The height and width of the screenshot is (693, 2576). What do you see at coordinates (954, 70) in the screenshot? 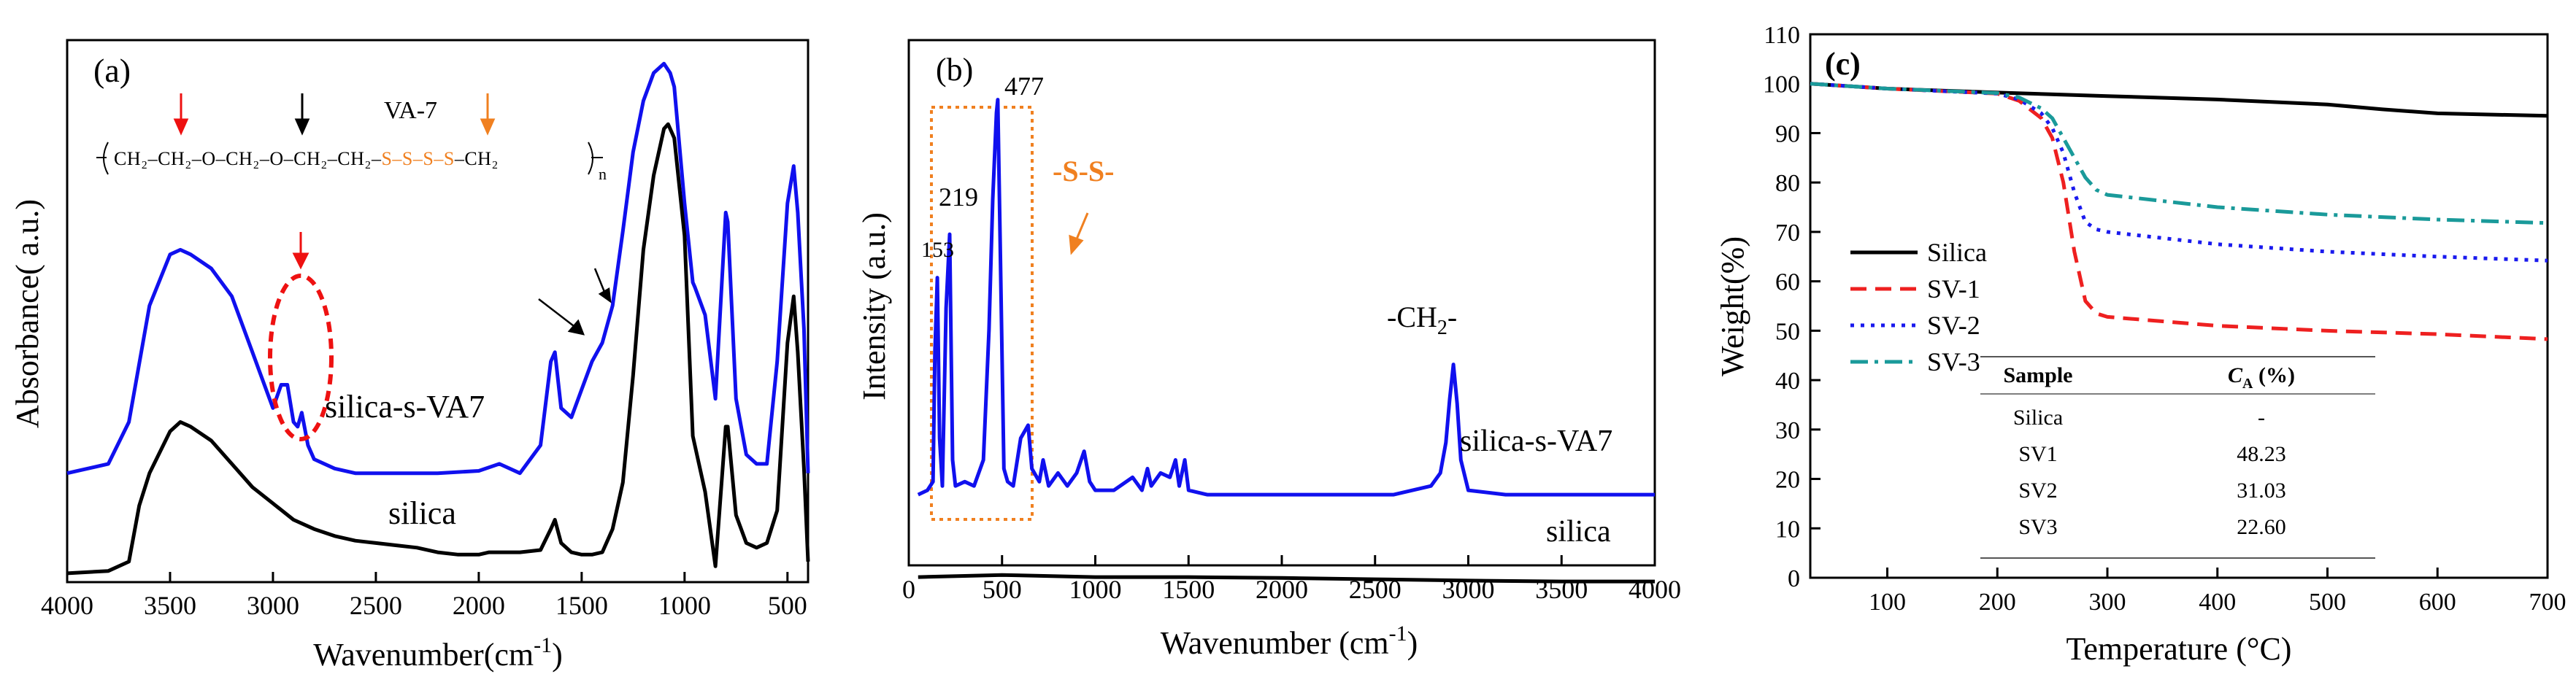
I see `panel-b-label: (b)` at bounding box center [954, 70].